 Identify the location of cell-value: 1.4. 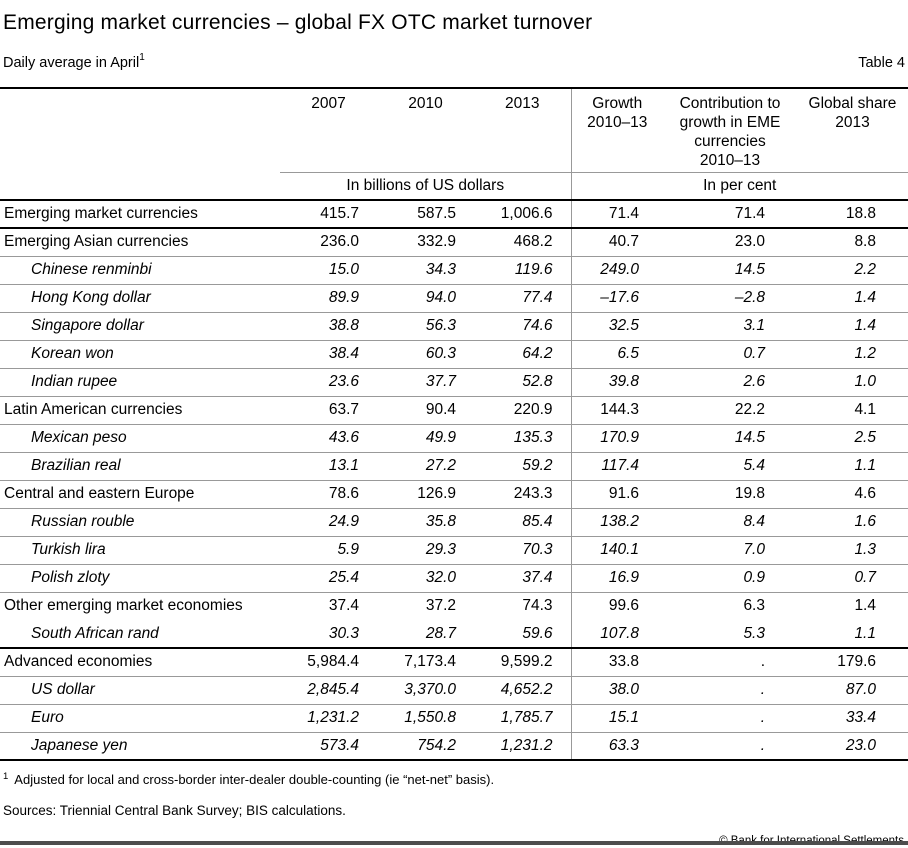
(865, 325).